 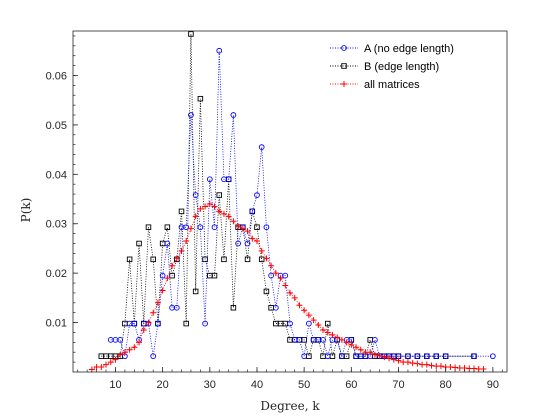 I want to click on x-tick-label: 60, so click(x=351, y=385).